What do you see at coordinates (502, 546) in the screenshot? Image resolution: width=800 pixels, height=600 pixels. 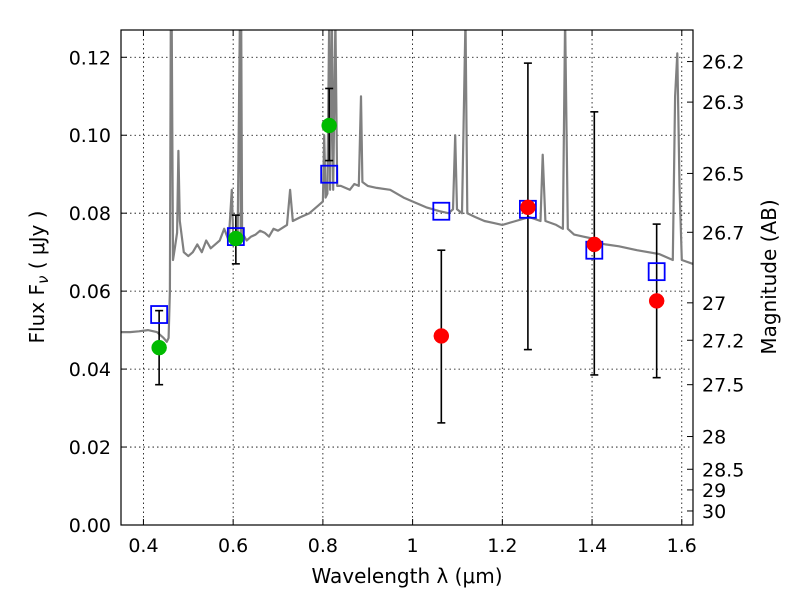 I see `x-tick-label: 1.2` at bounding box center [502, 546].